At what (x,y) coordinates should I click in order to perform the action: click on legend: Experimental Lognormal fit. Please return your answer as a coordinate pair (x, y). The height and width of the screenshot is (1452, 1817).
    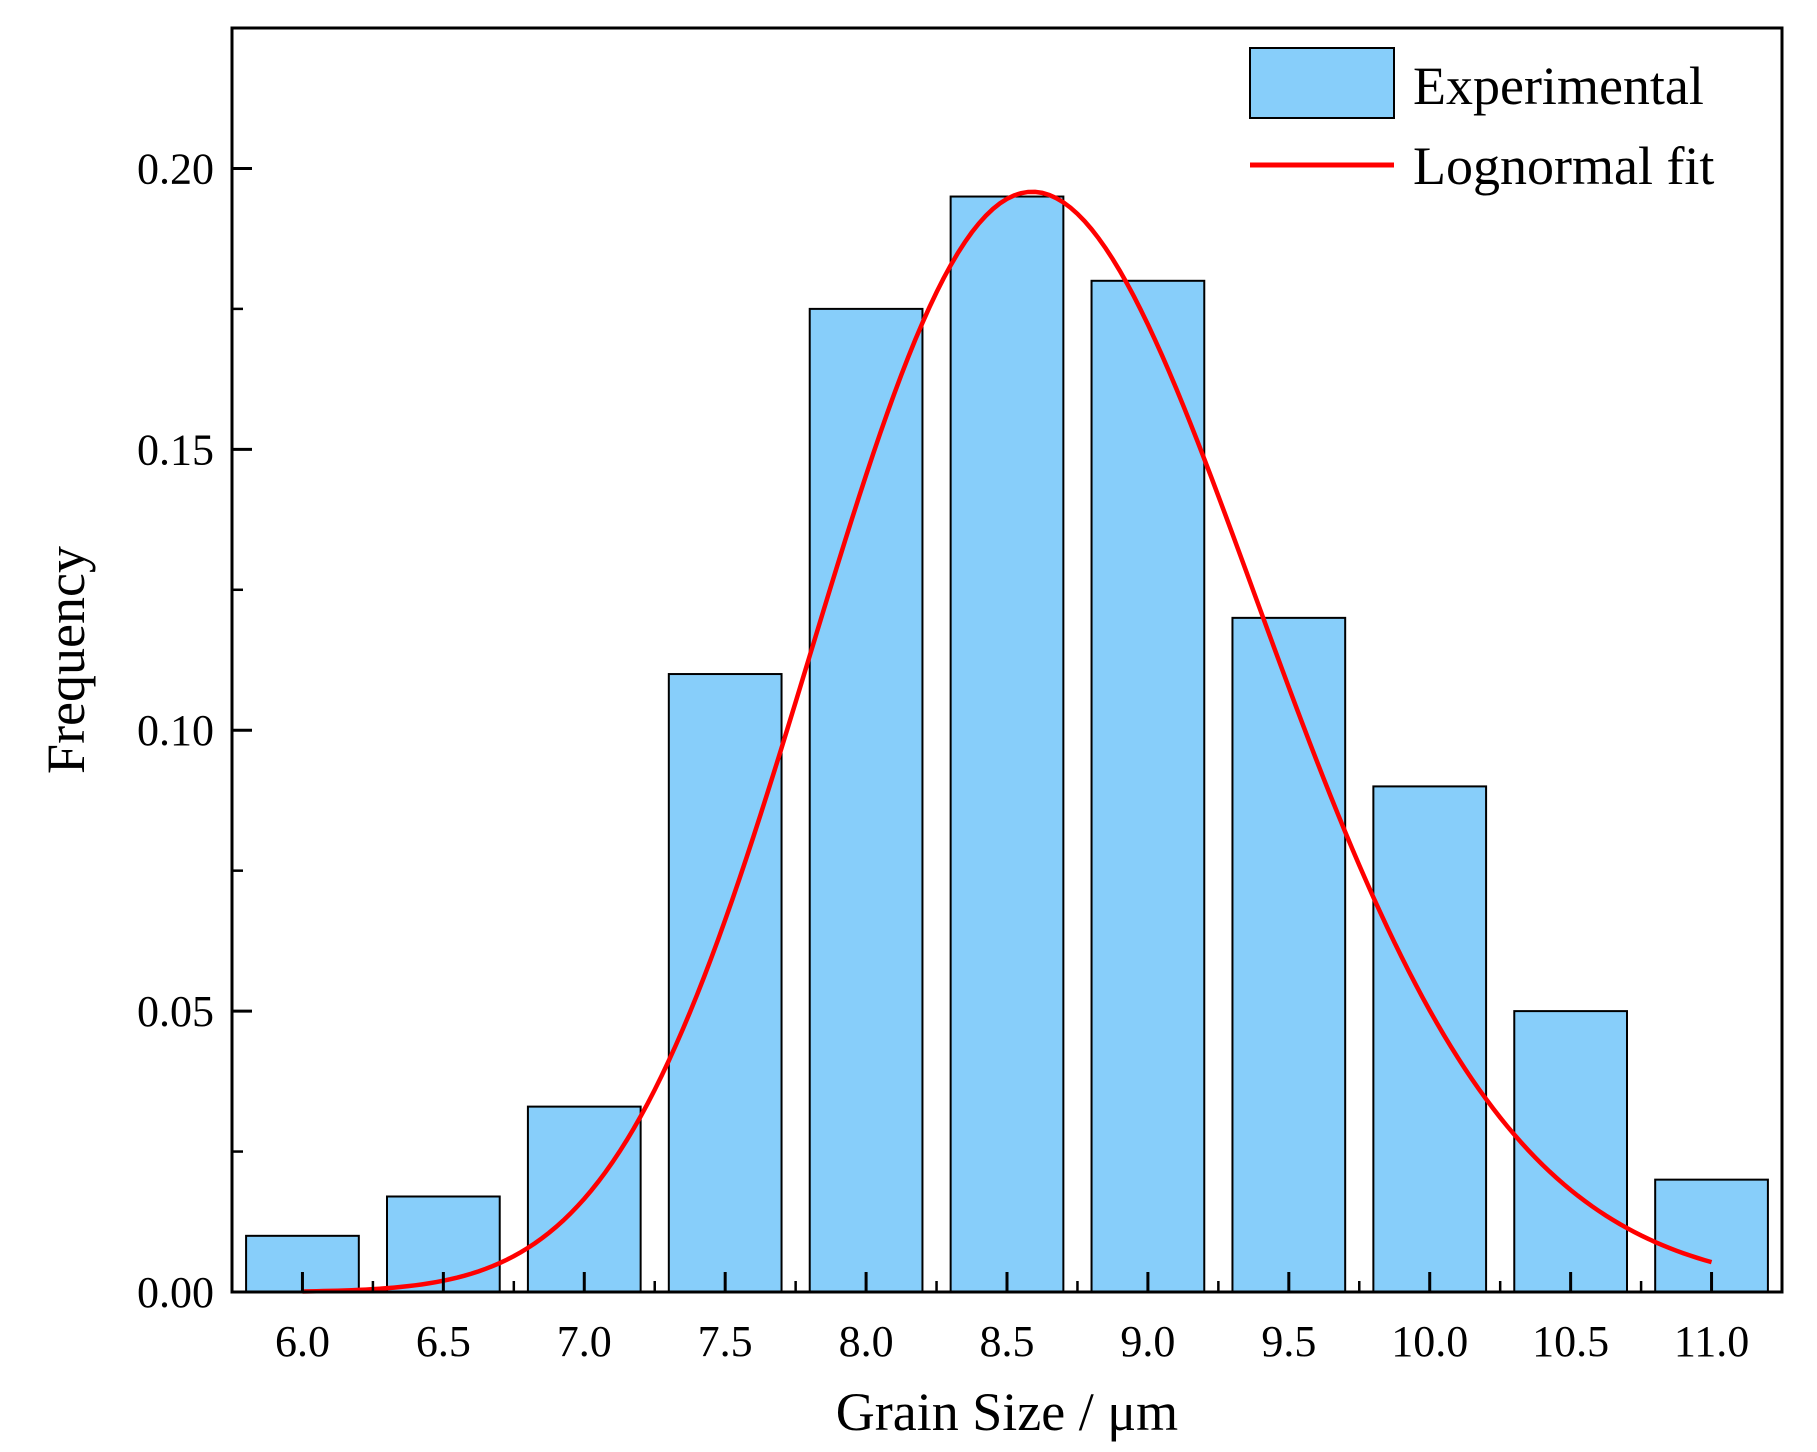
    Looking at the image, I should click on (1481, 121).